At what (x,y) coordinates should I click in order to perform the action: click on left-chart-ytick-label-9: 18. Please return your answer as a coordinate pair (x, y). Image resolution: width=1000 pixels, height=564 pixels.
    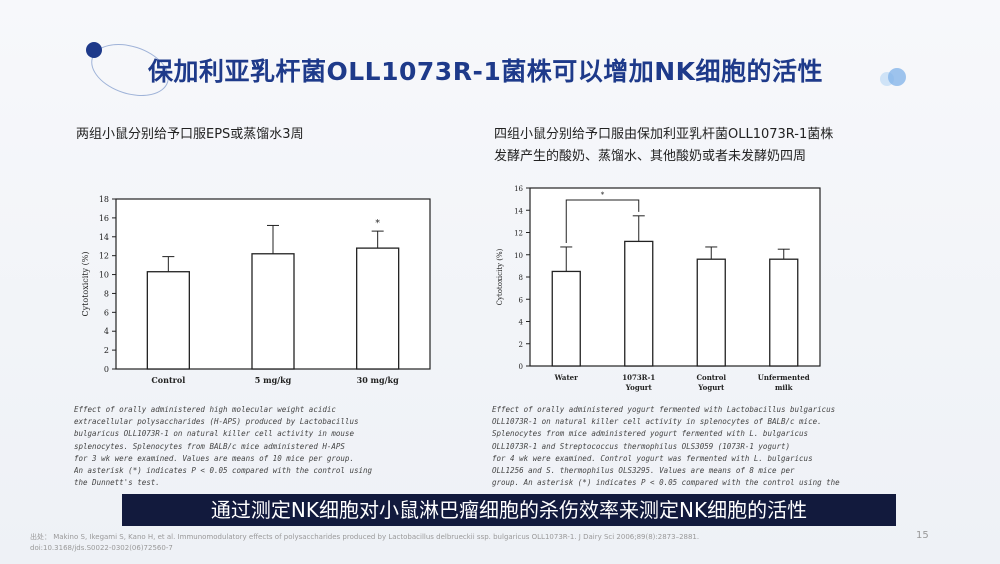
    Looking at the image, I should click on (104, 199).